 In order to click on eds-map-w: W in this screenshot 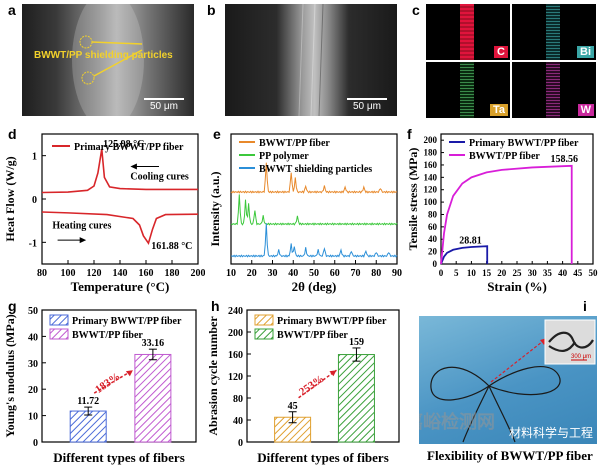, I will do `click(554, 90)`.